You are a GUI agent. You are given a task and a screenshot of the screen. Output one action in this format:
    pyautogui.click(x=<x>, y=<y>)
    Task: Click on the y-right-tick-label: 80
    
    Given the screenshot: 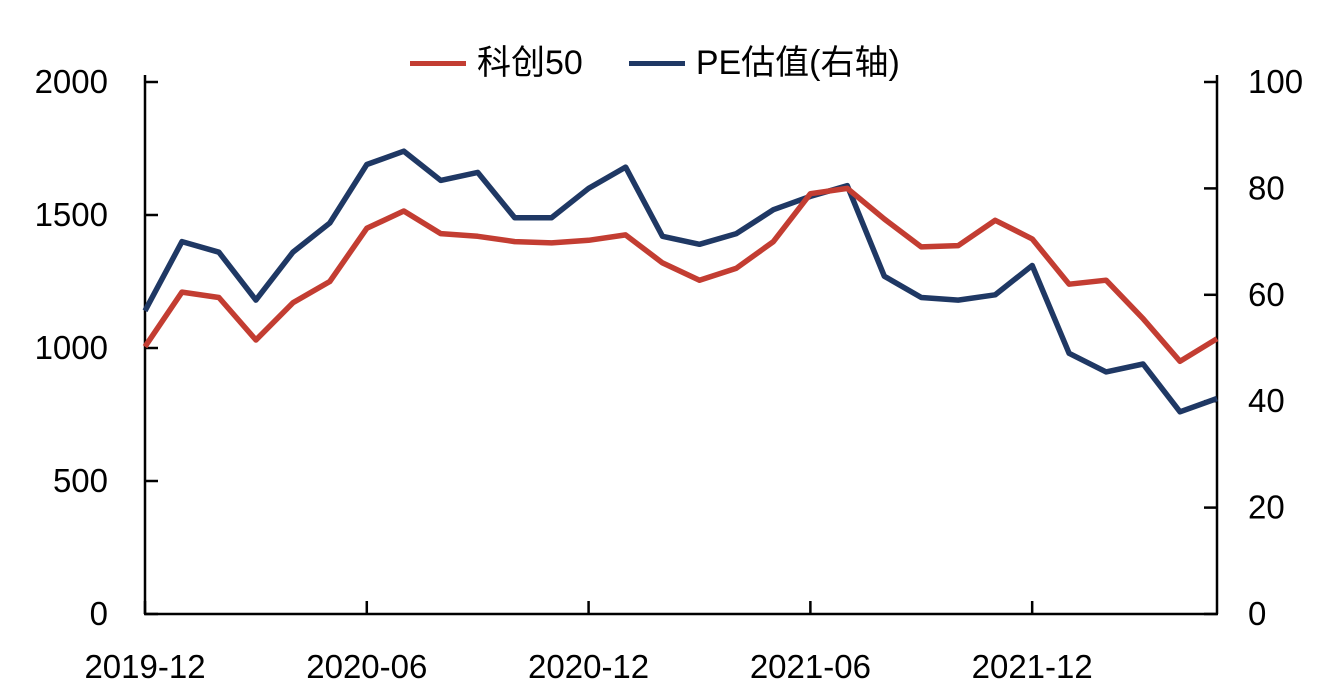 What is the action you would take?
    pyautogui.click(x=1266, y=187)
    